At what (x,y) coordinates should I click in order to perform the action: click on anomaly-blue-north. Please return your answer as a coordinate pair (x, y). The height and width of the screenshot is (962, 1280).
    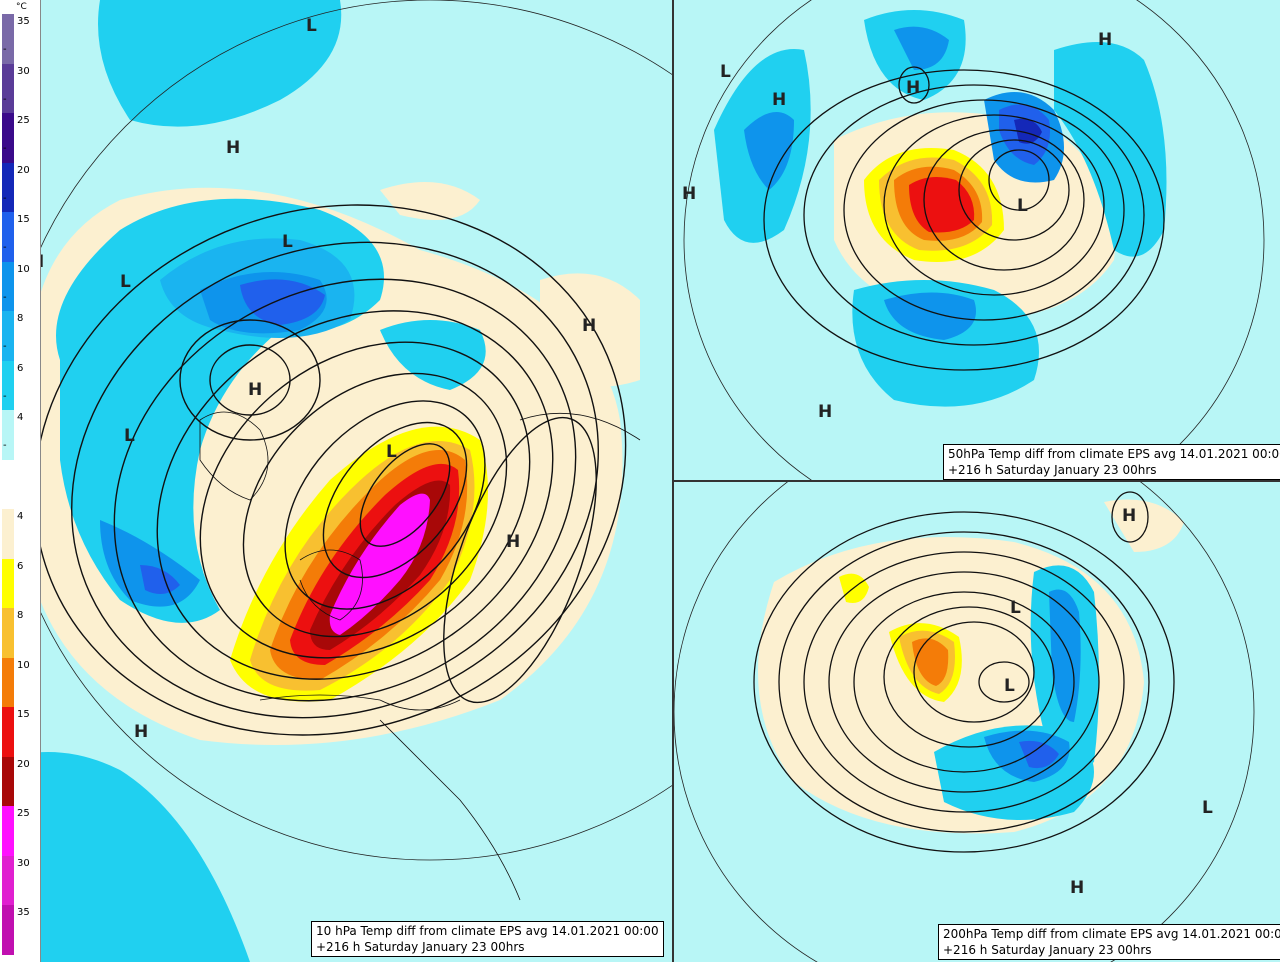
    Looking at the image, I should click on (921, 48).